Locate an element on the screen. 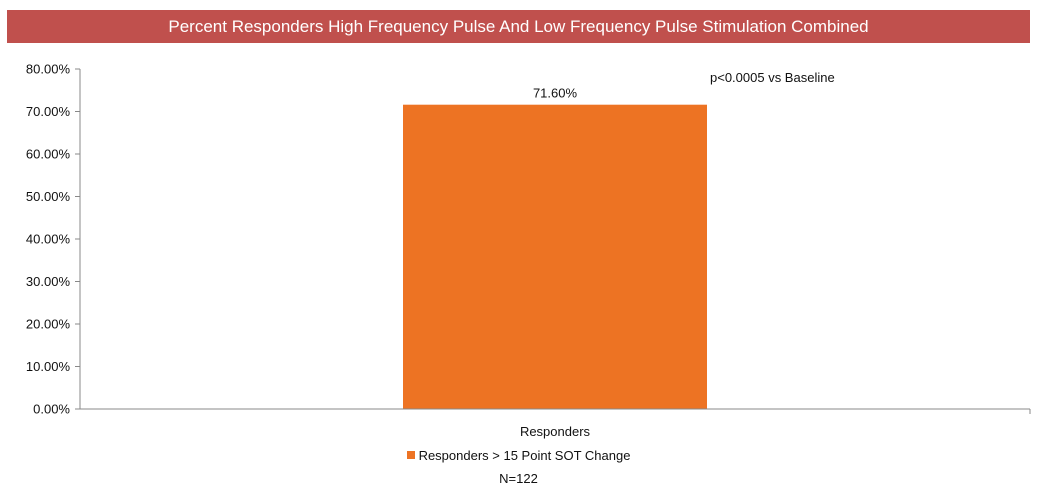 The height and width of the screenshot is (494, 1037). y-tick-label: 70.00% is located at coordinates (48, 111).